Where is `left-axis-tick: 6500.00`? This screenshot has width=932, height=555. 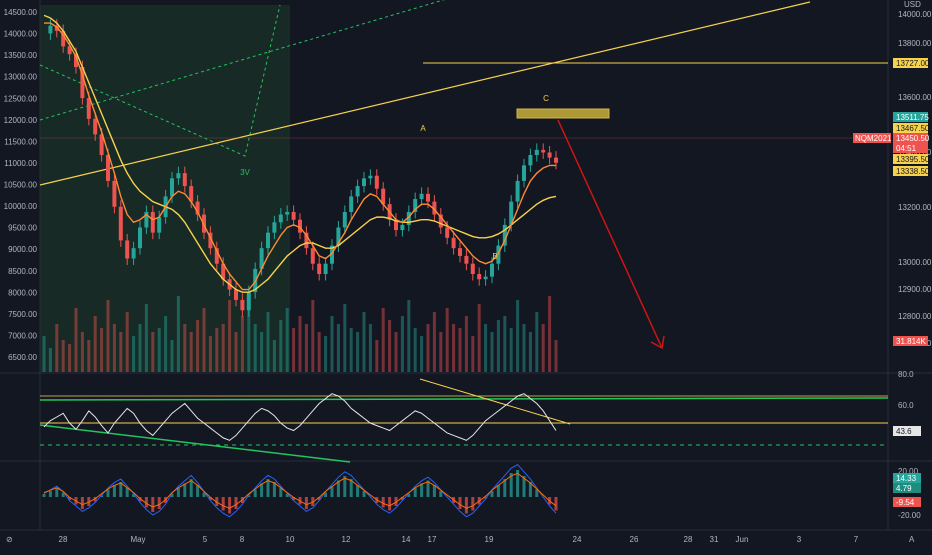
left-axis-tick: 6500.00 is located at coordinates (22, 357).